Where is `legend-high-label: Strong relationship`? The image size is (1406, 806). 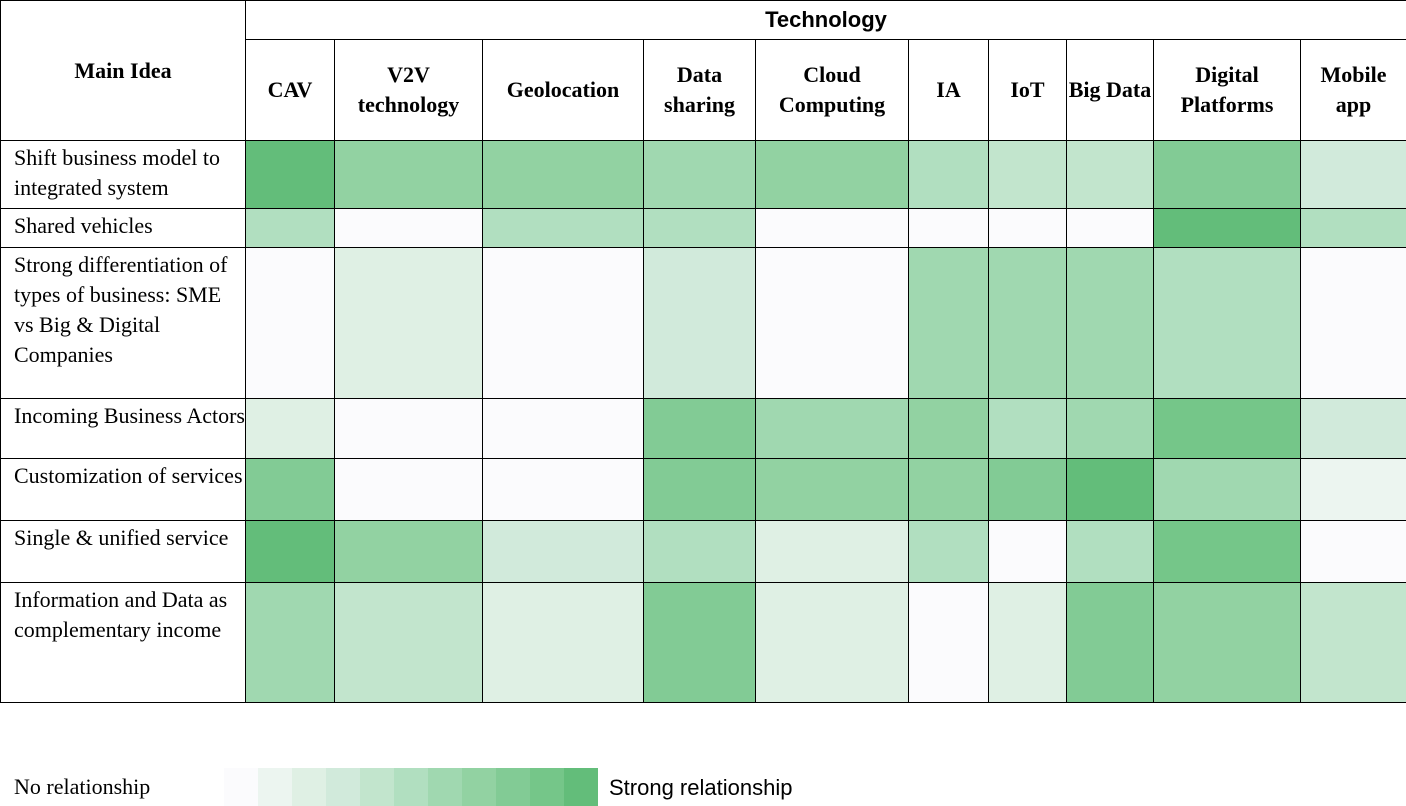 legend-high-label: Strong relationship is located at coordinates (701, 787).